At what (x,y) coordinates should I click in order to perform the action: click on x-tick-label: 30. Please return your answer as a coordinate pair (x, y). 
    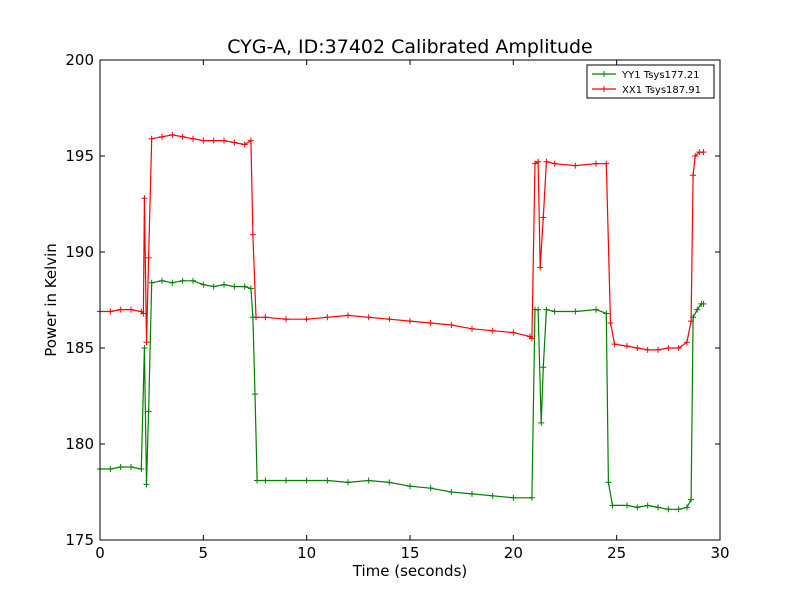
    Looking at the image, I should click on (719, 553).